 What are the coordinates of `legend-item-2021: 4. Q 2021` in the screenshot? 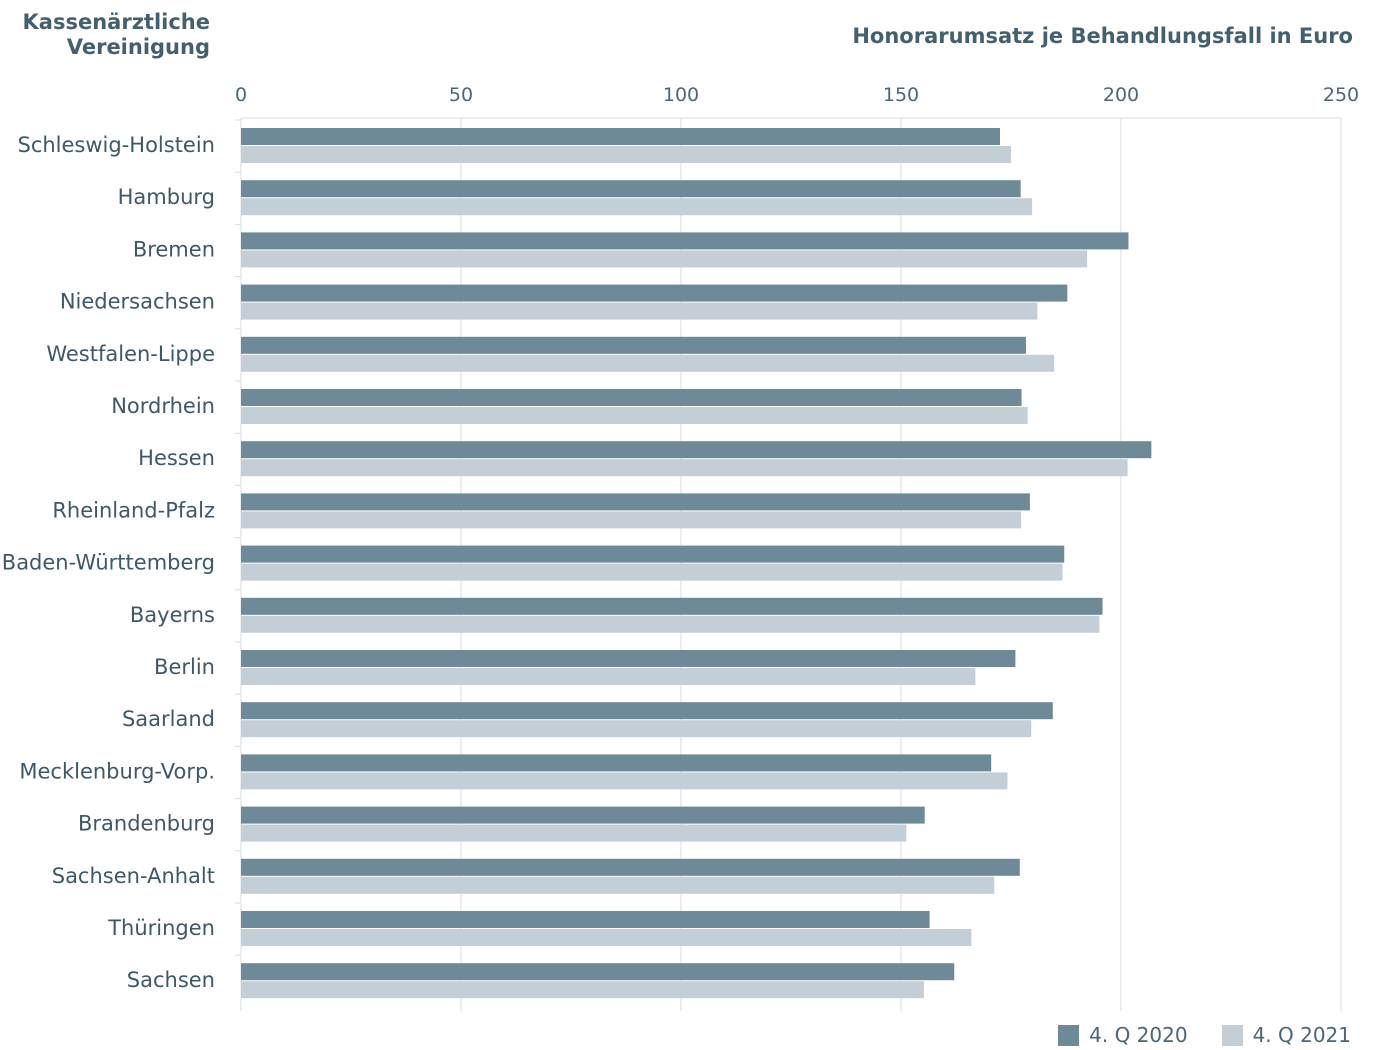 It's located at (1286, 1035).